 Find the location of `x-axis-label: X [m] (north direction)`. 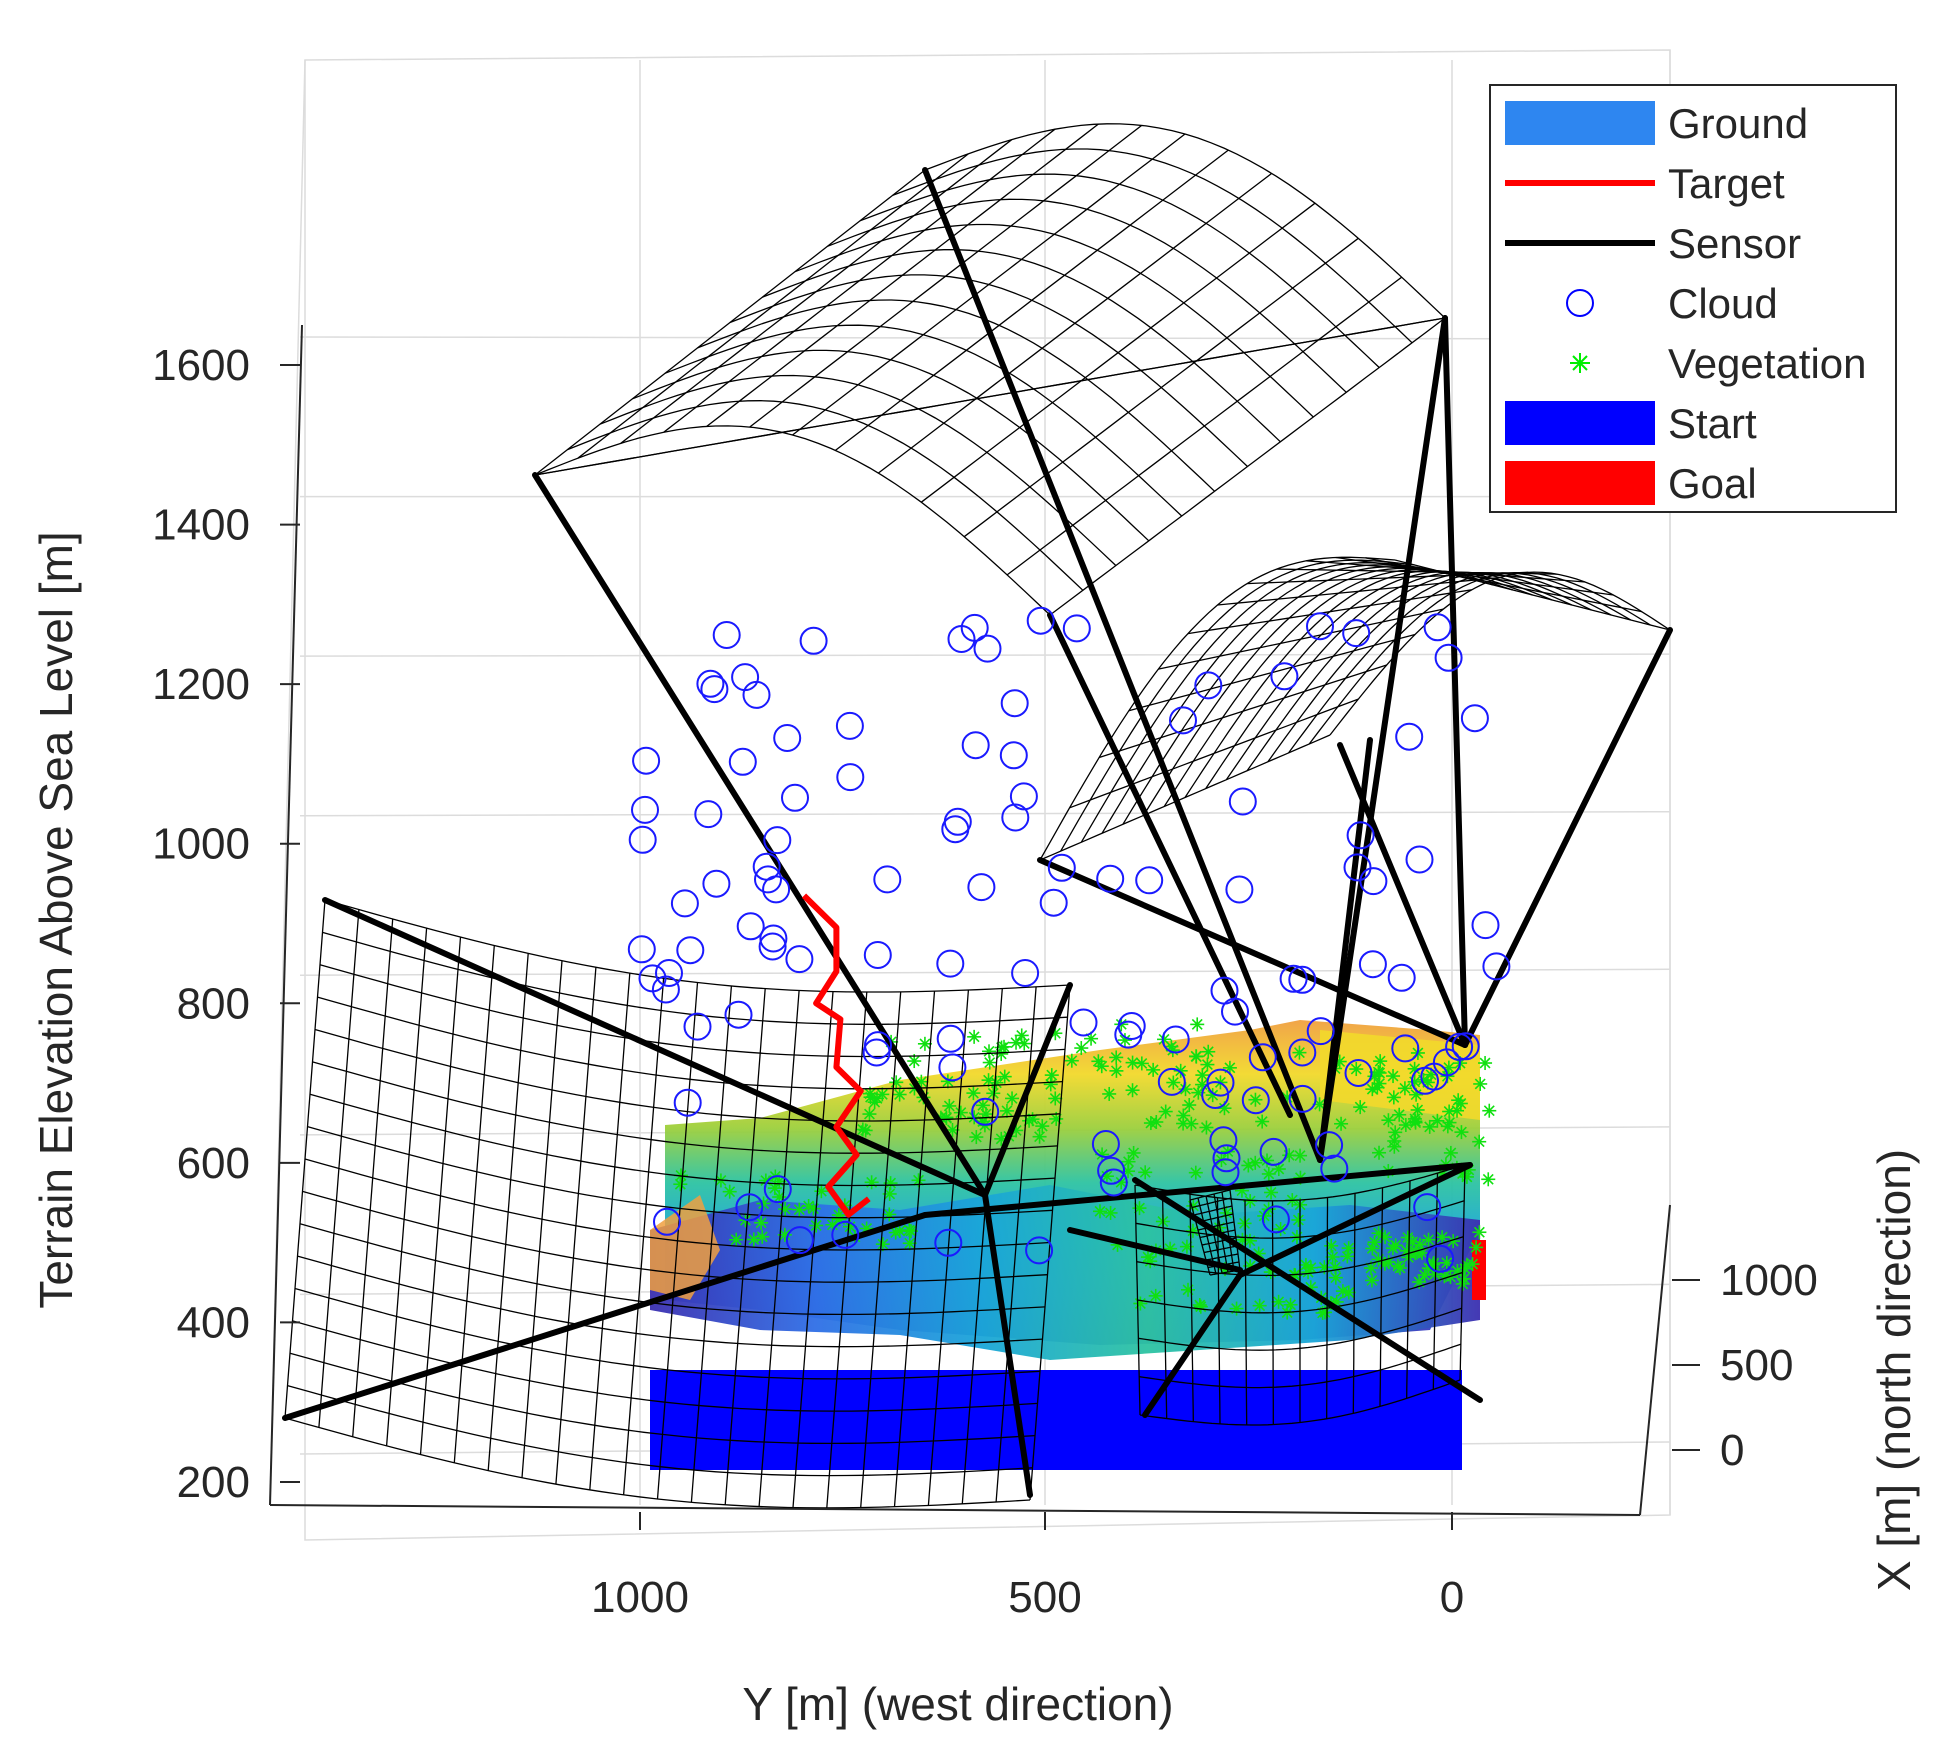

x-axis-label: X [m] (north direction) is located at coordinates (1894, 1370).